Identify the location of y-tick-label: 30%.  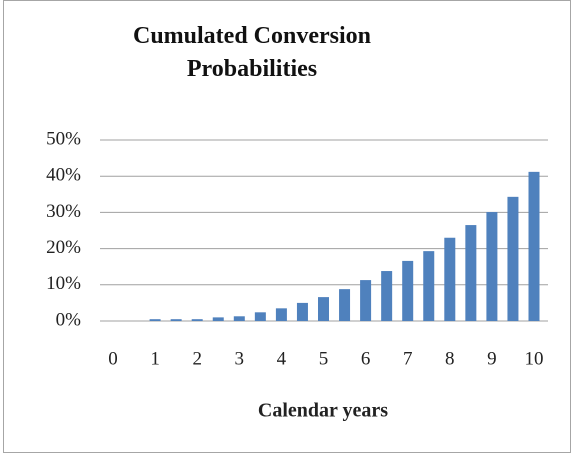
(63, 211).